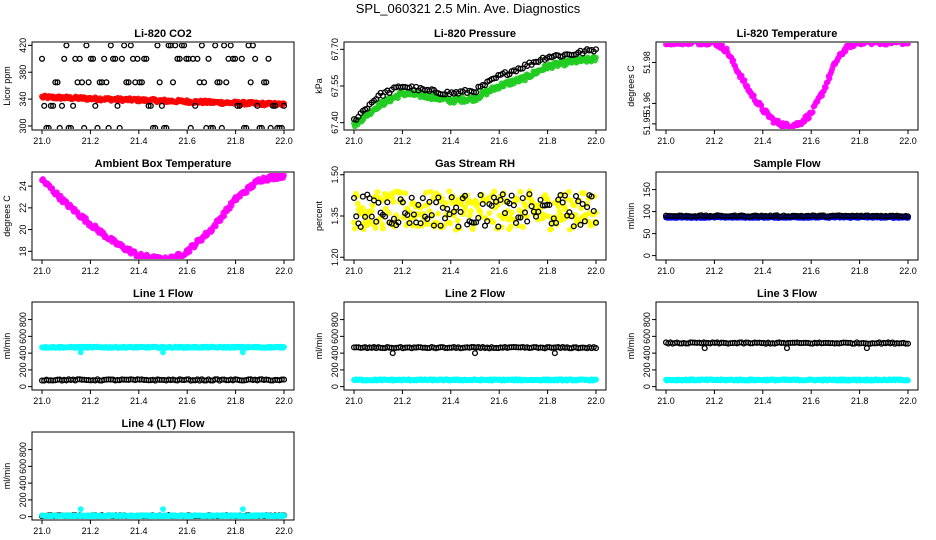 The height and width of the screenshot is (540, 936). Describe the element at coordinates (162, 34) in the screenshot. I see `panel-title: Li-820 CO2` at that location.